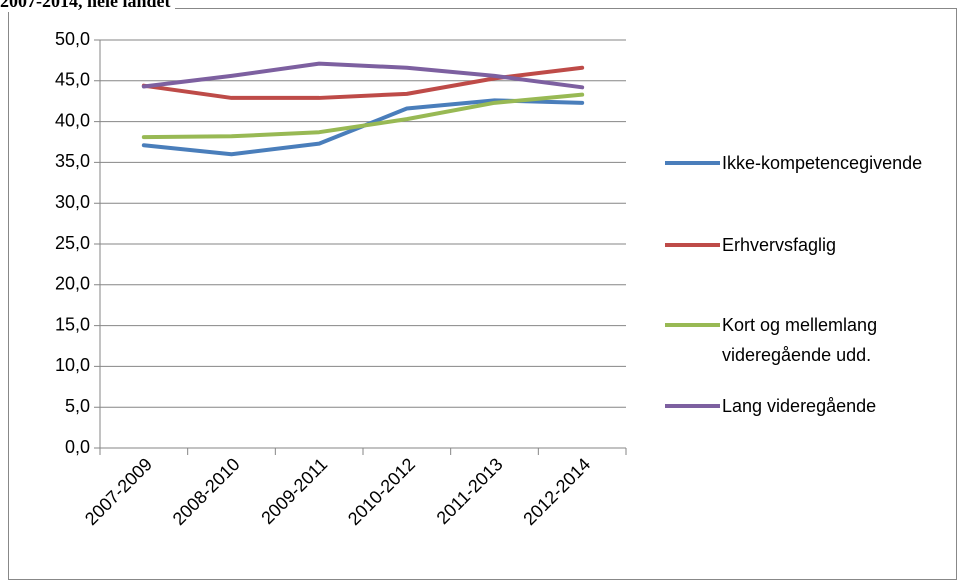  What do you see at coordinates (118, 491) in the screenshot?
I see `x-tick-label: 2007-2009` at bounding box center [118, 491].